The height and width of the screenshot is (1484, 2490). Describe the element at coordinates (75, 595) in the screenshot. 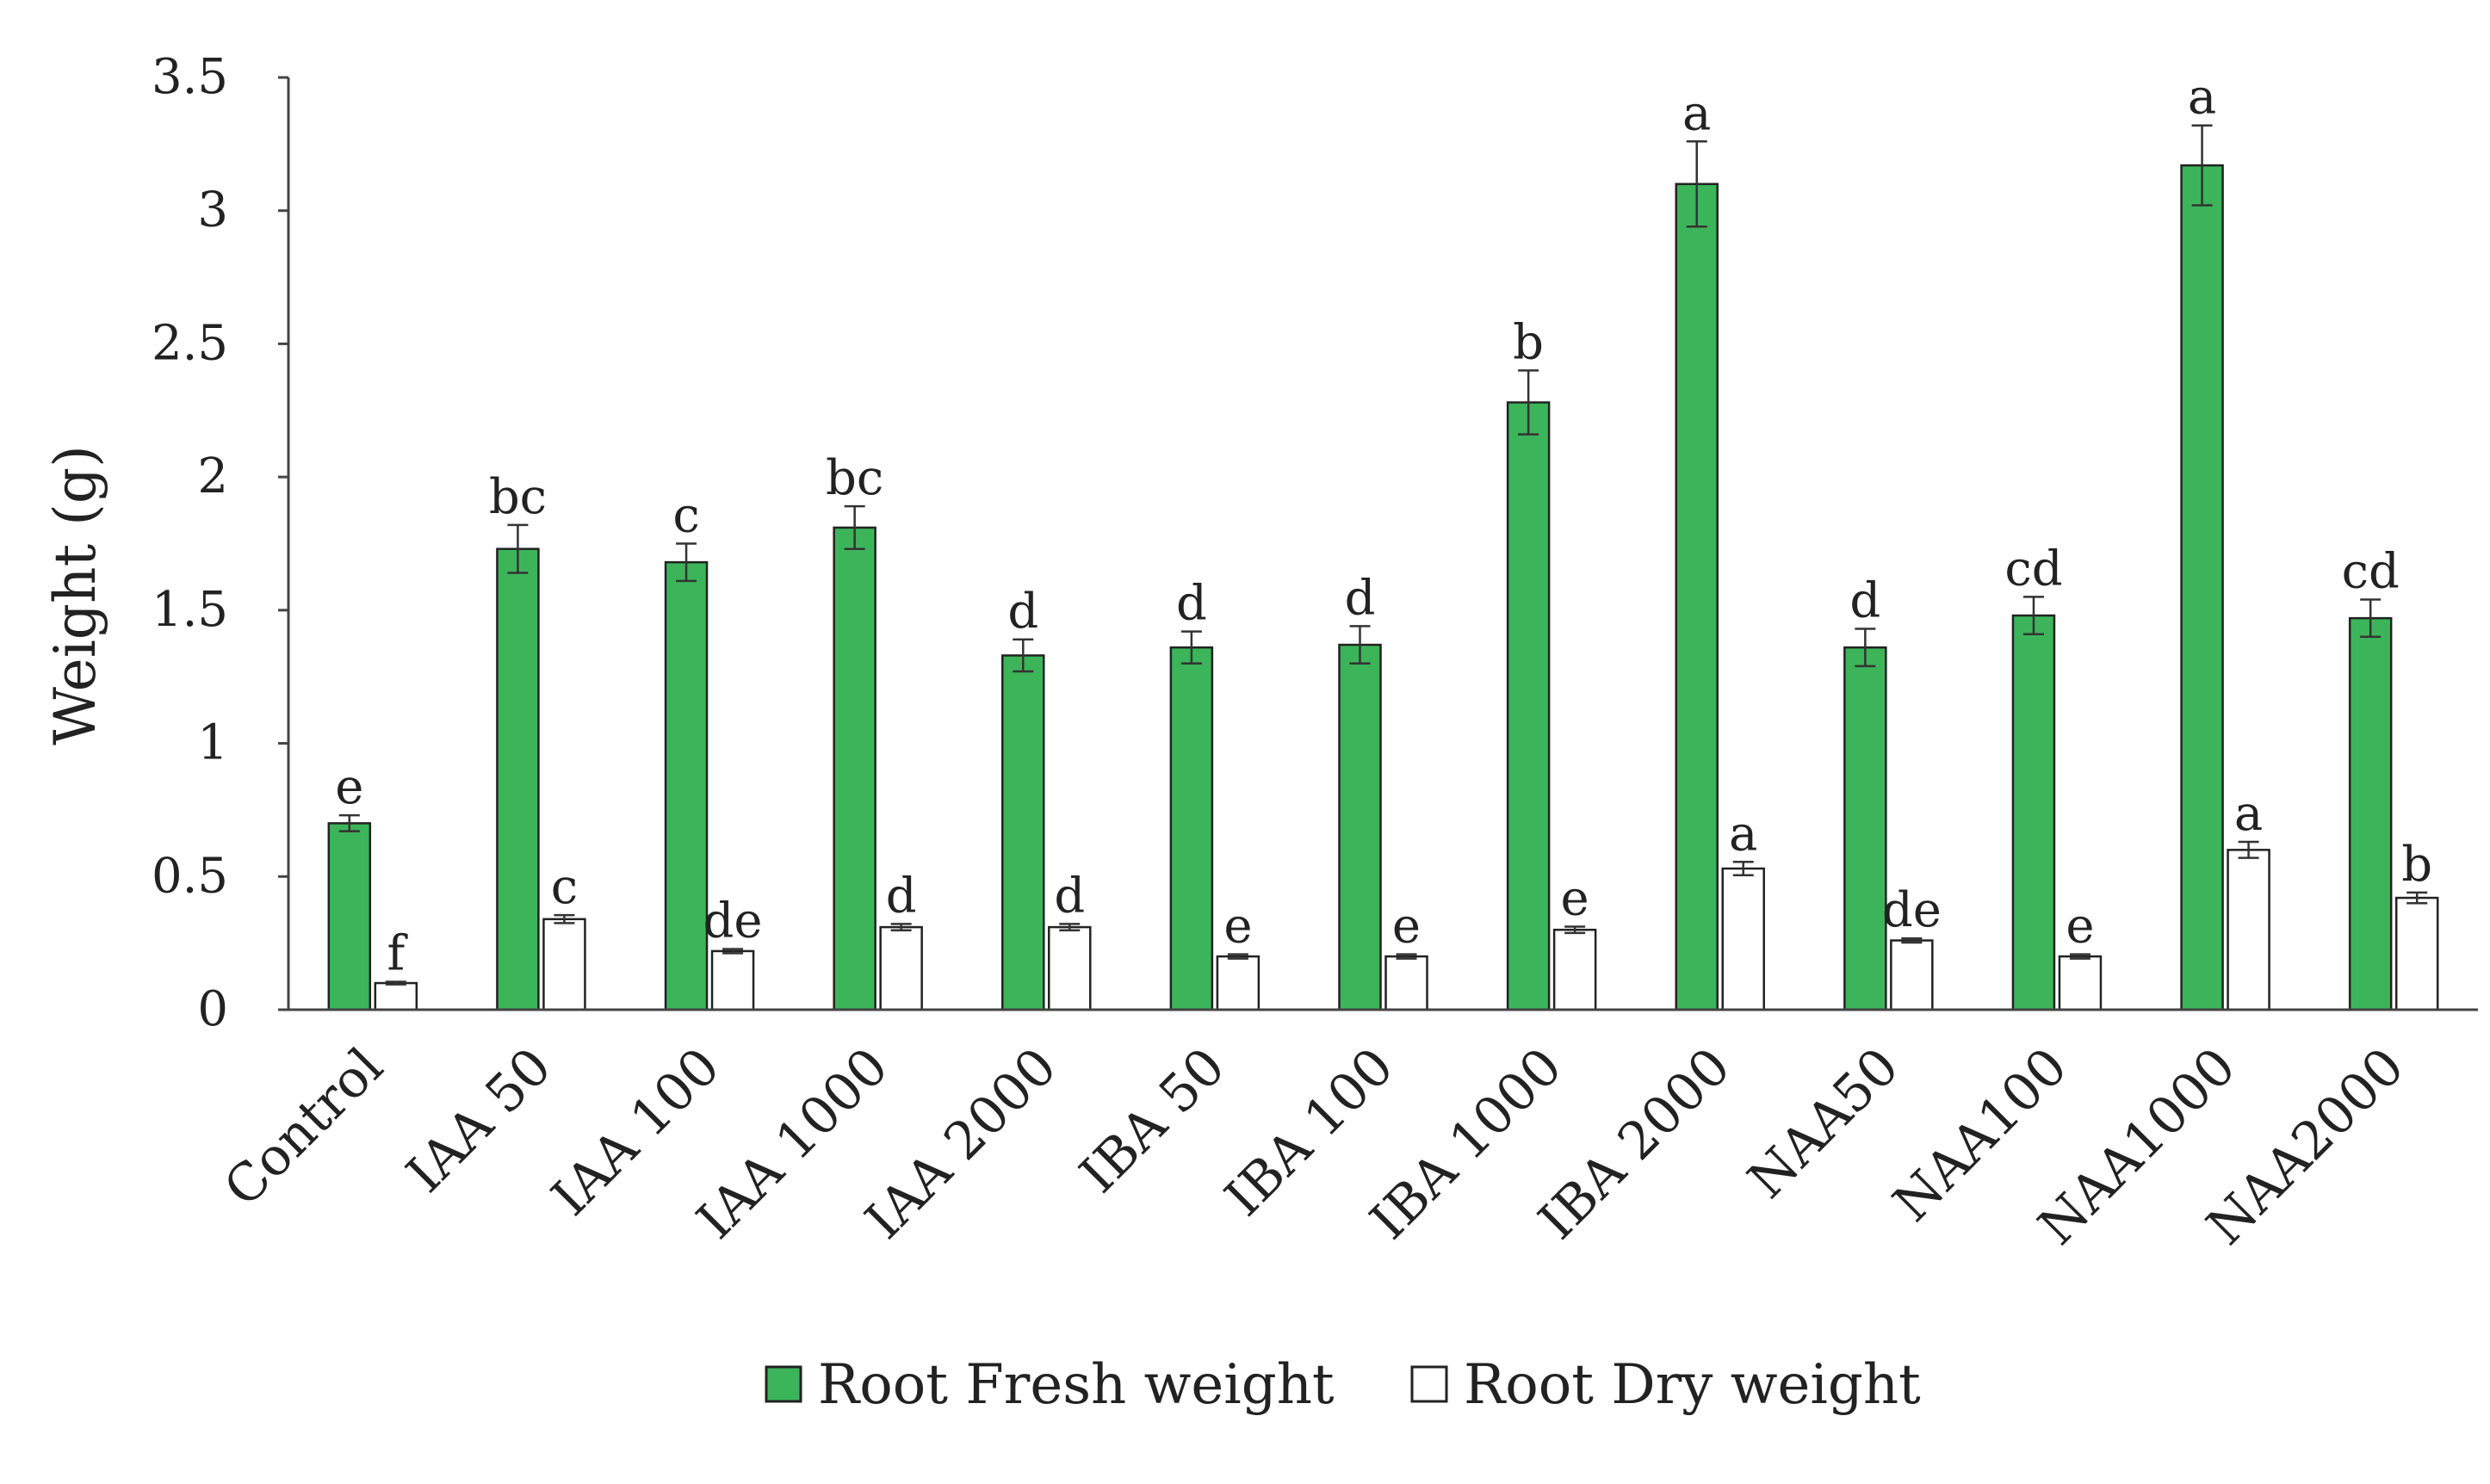

I see `y-axis-title: Weight (g)` at that location.